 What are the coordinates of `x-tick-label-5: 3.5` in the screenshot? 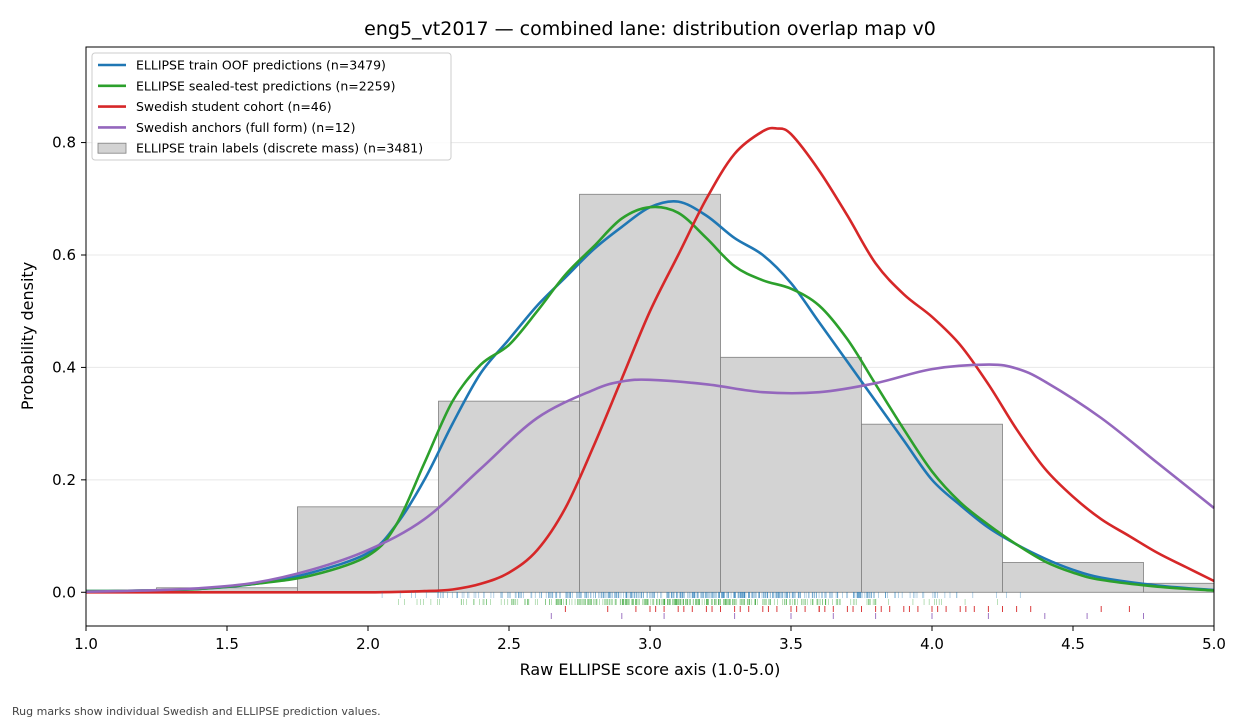 It's located at (791, 644).